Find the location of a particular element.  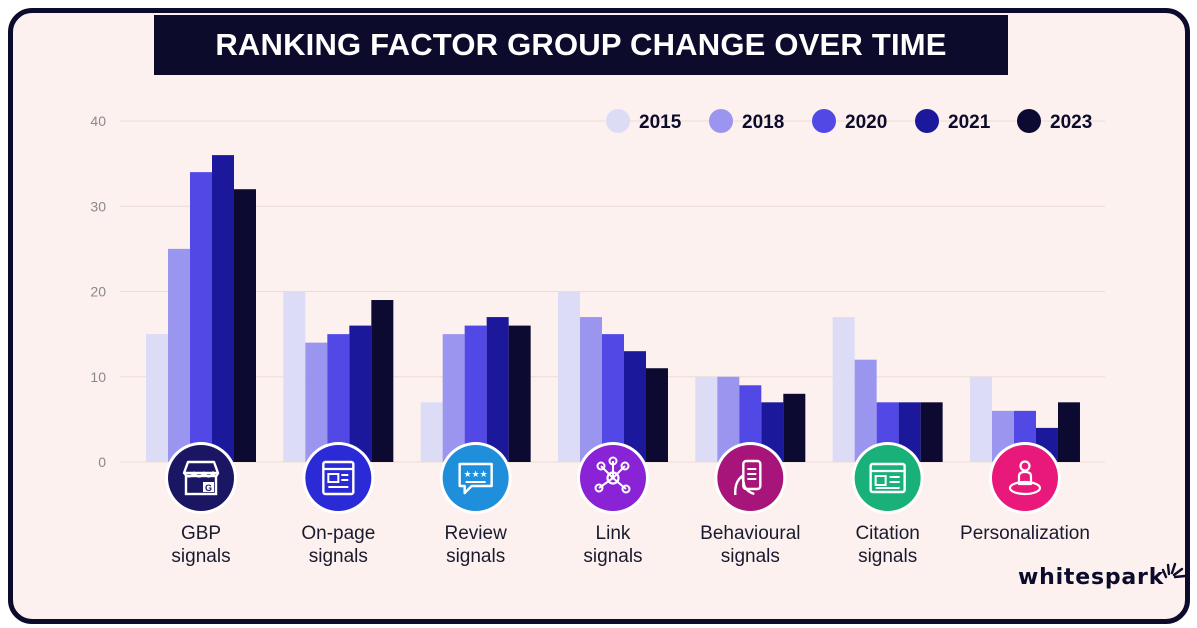

category-label: GBP is located at coordinates (201, 533).